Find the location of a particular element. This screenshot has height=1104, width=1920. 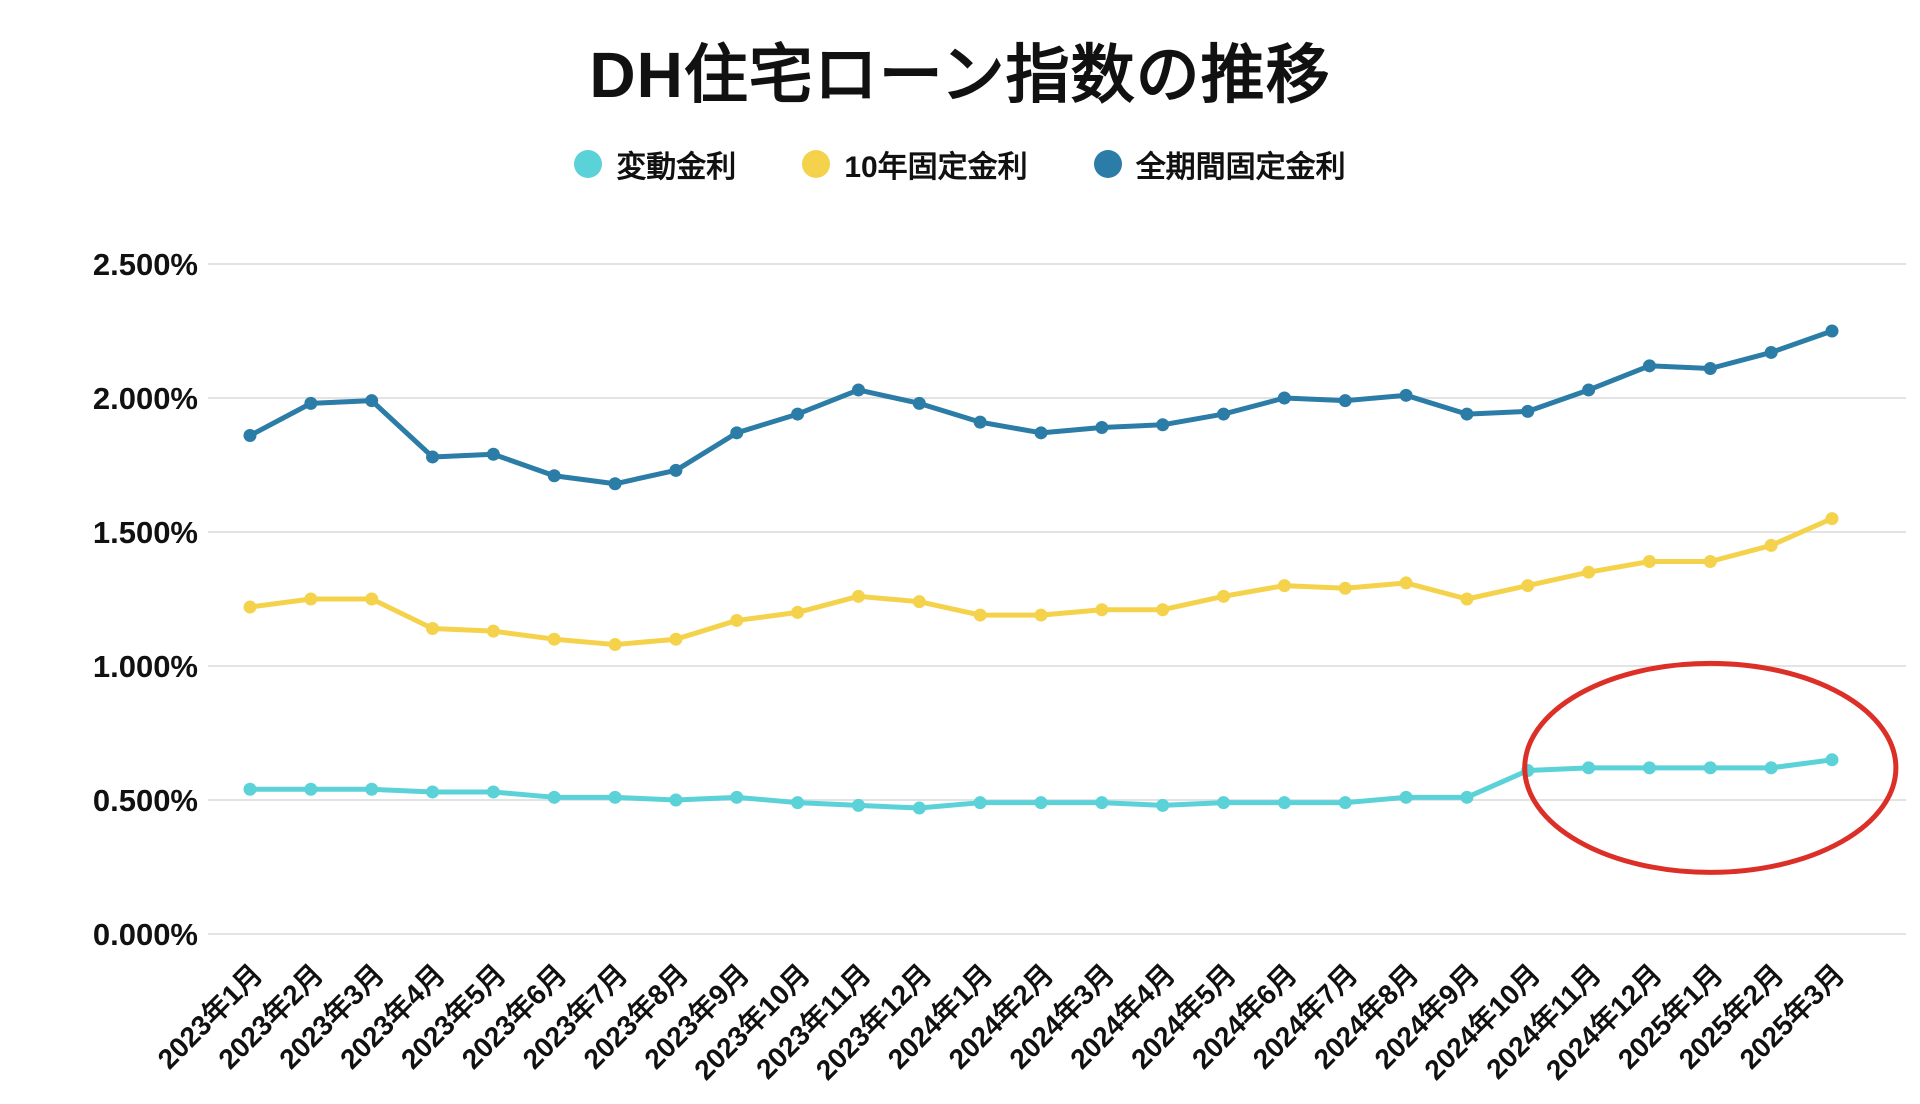

y-tick-label: 0.000% is located at coordinates (145, 934).